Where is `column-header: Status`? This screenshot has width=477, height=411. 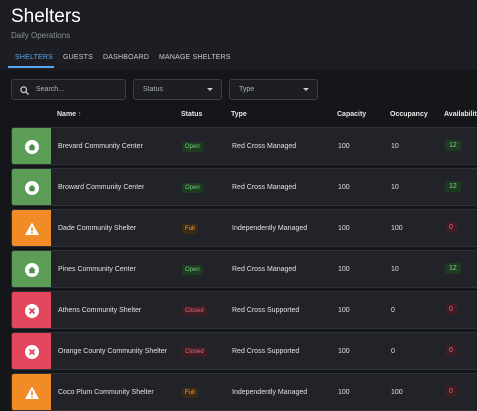
column-header: Status is located at coordinates (192, 114).